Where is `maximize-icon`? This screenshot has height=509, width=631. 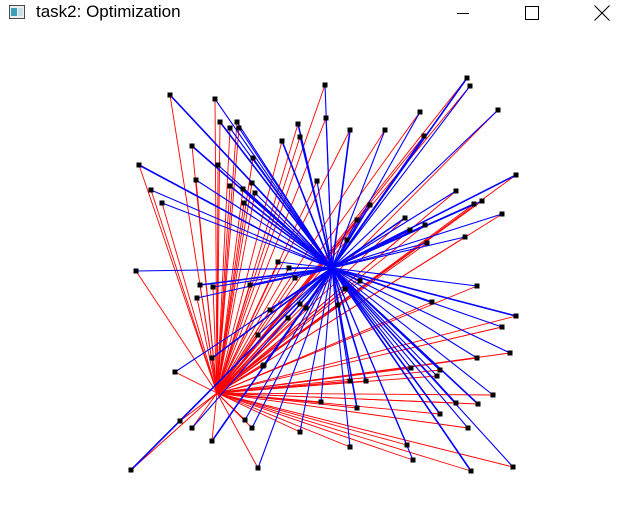
maximize-icon is located at coordinates (532, 13).